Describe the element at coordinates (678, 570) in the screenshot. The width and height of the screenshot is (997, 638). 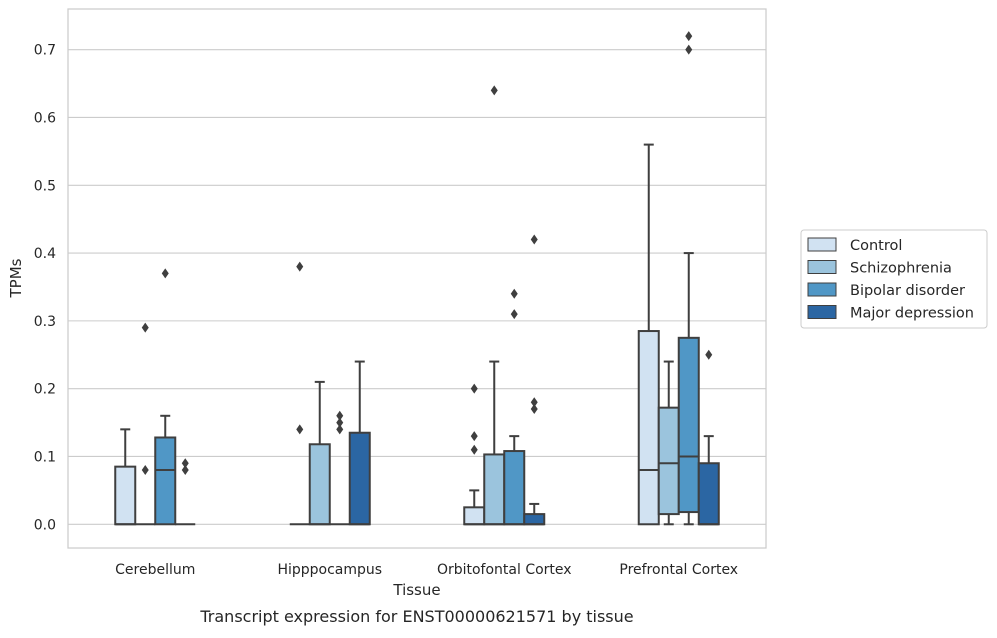
I see `x-tick-label: Prefrontal Cortex` at that location.